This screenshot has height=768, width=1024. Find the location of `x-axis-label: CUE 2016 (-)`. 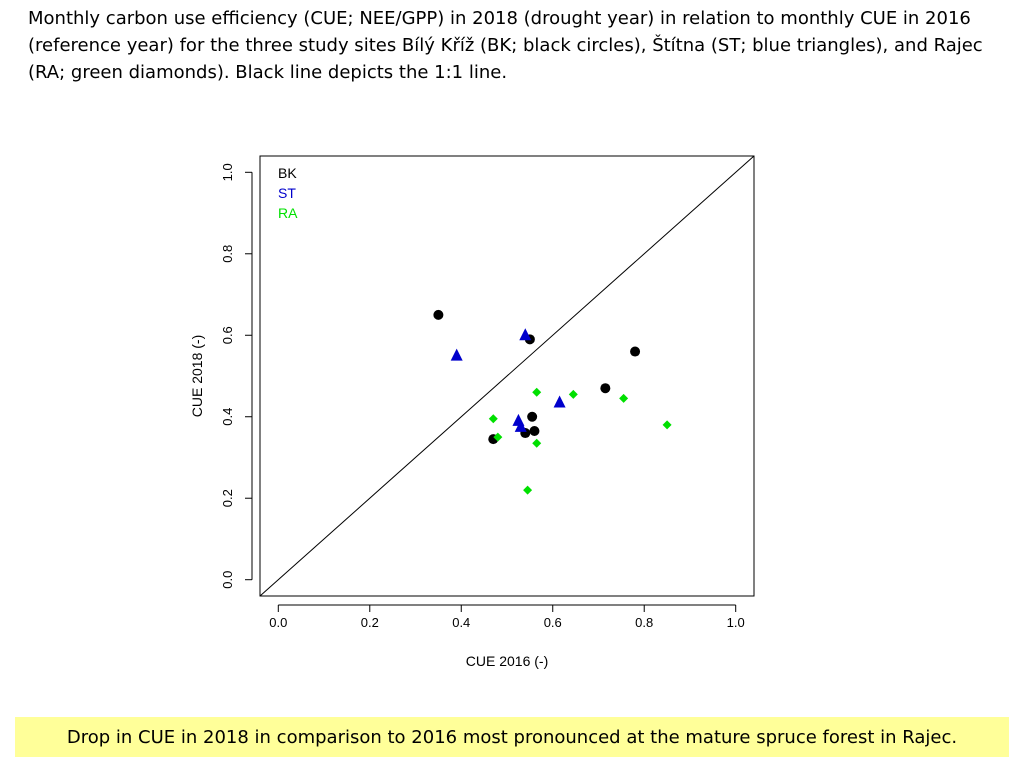

x-axis-label: CUE 2016 (-) is located at coordinates (507, 661).